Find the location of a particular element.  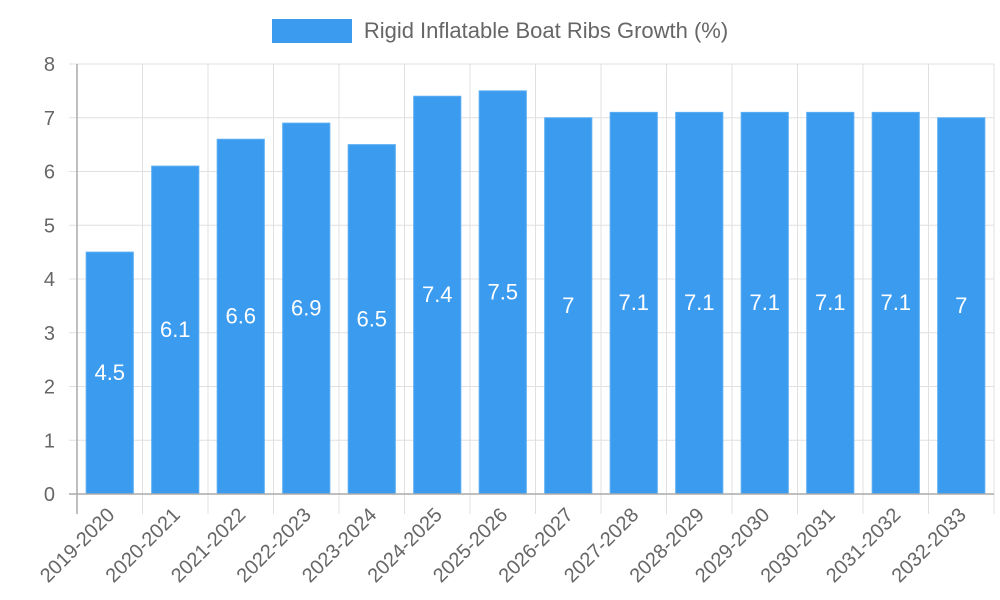

bar-2027-2028 is located at coordinates (633, 303).